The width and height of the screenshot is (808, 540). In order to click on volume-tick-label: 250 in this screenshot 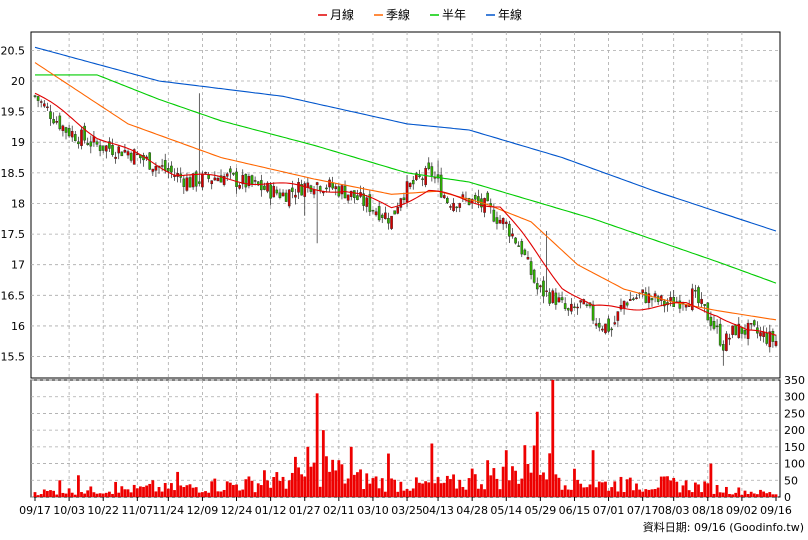, I will do `click(794, 413)`.